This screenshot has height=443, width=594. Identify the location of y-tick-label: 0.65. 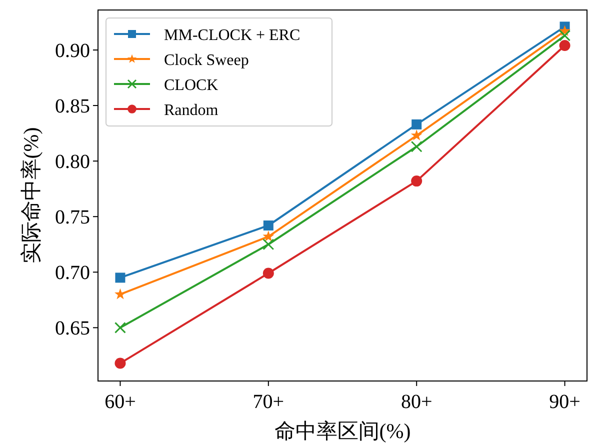
(72, 329).